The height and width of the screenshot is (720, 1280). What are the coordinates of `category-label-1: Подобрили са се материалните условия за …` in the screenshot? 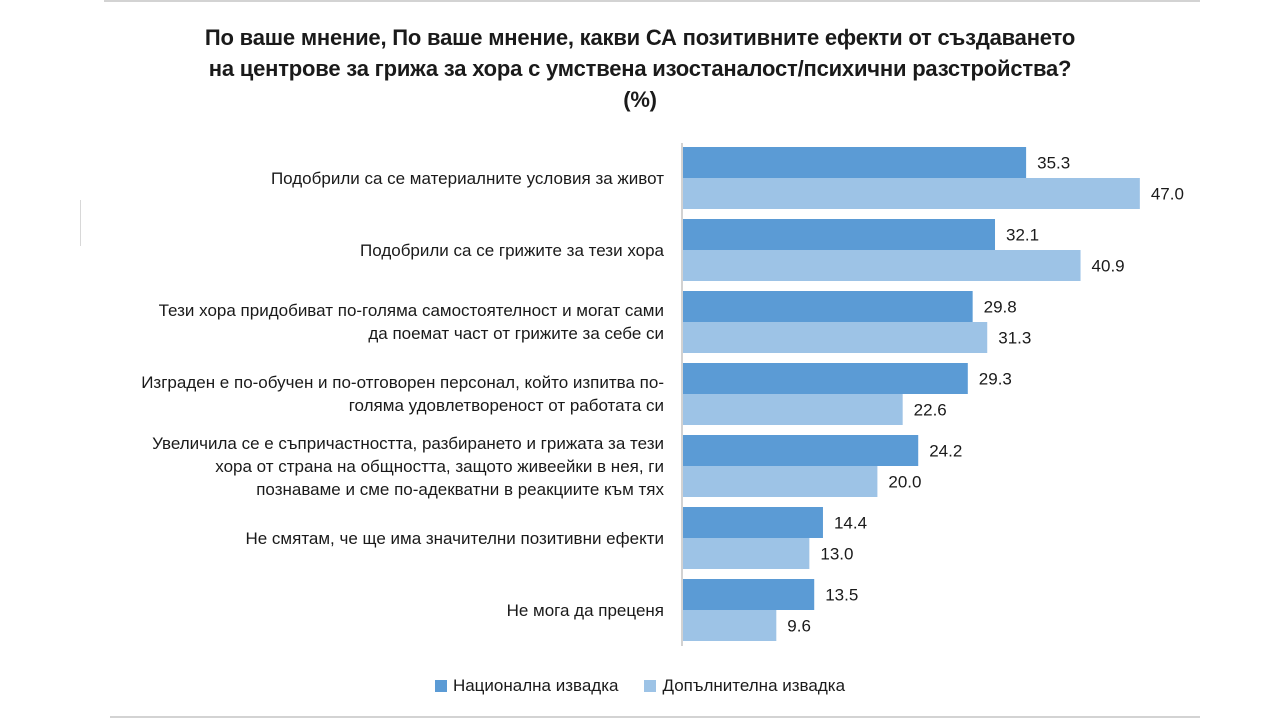 It's located at (384, 178).